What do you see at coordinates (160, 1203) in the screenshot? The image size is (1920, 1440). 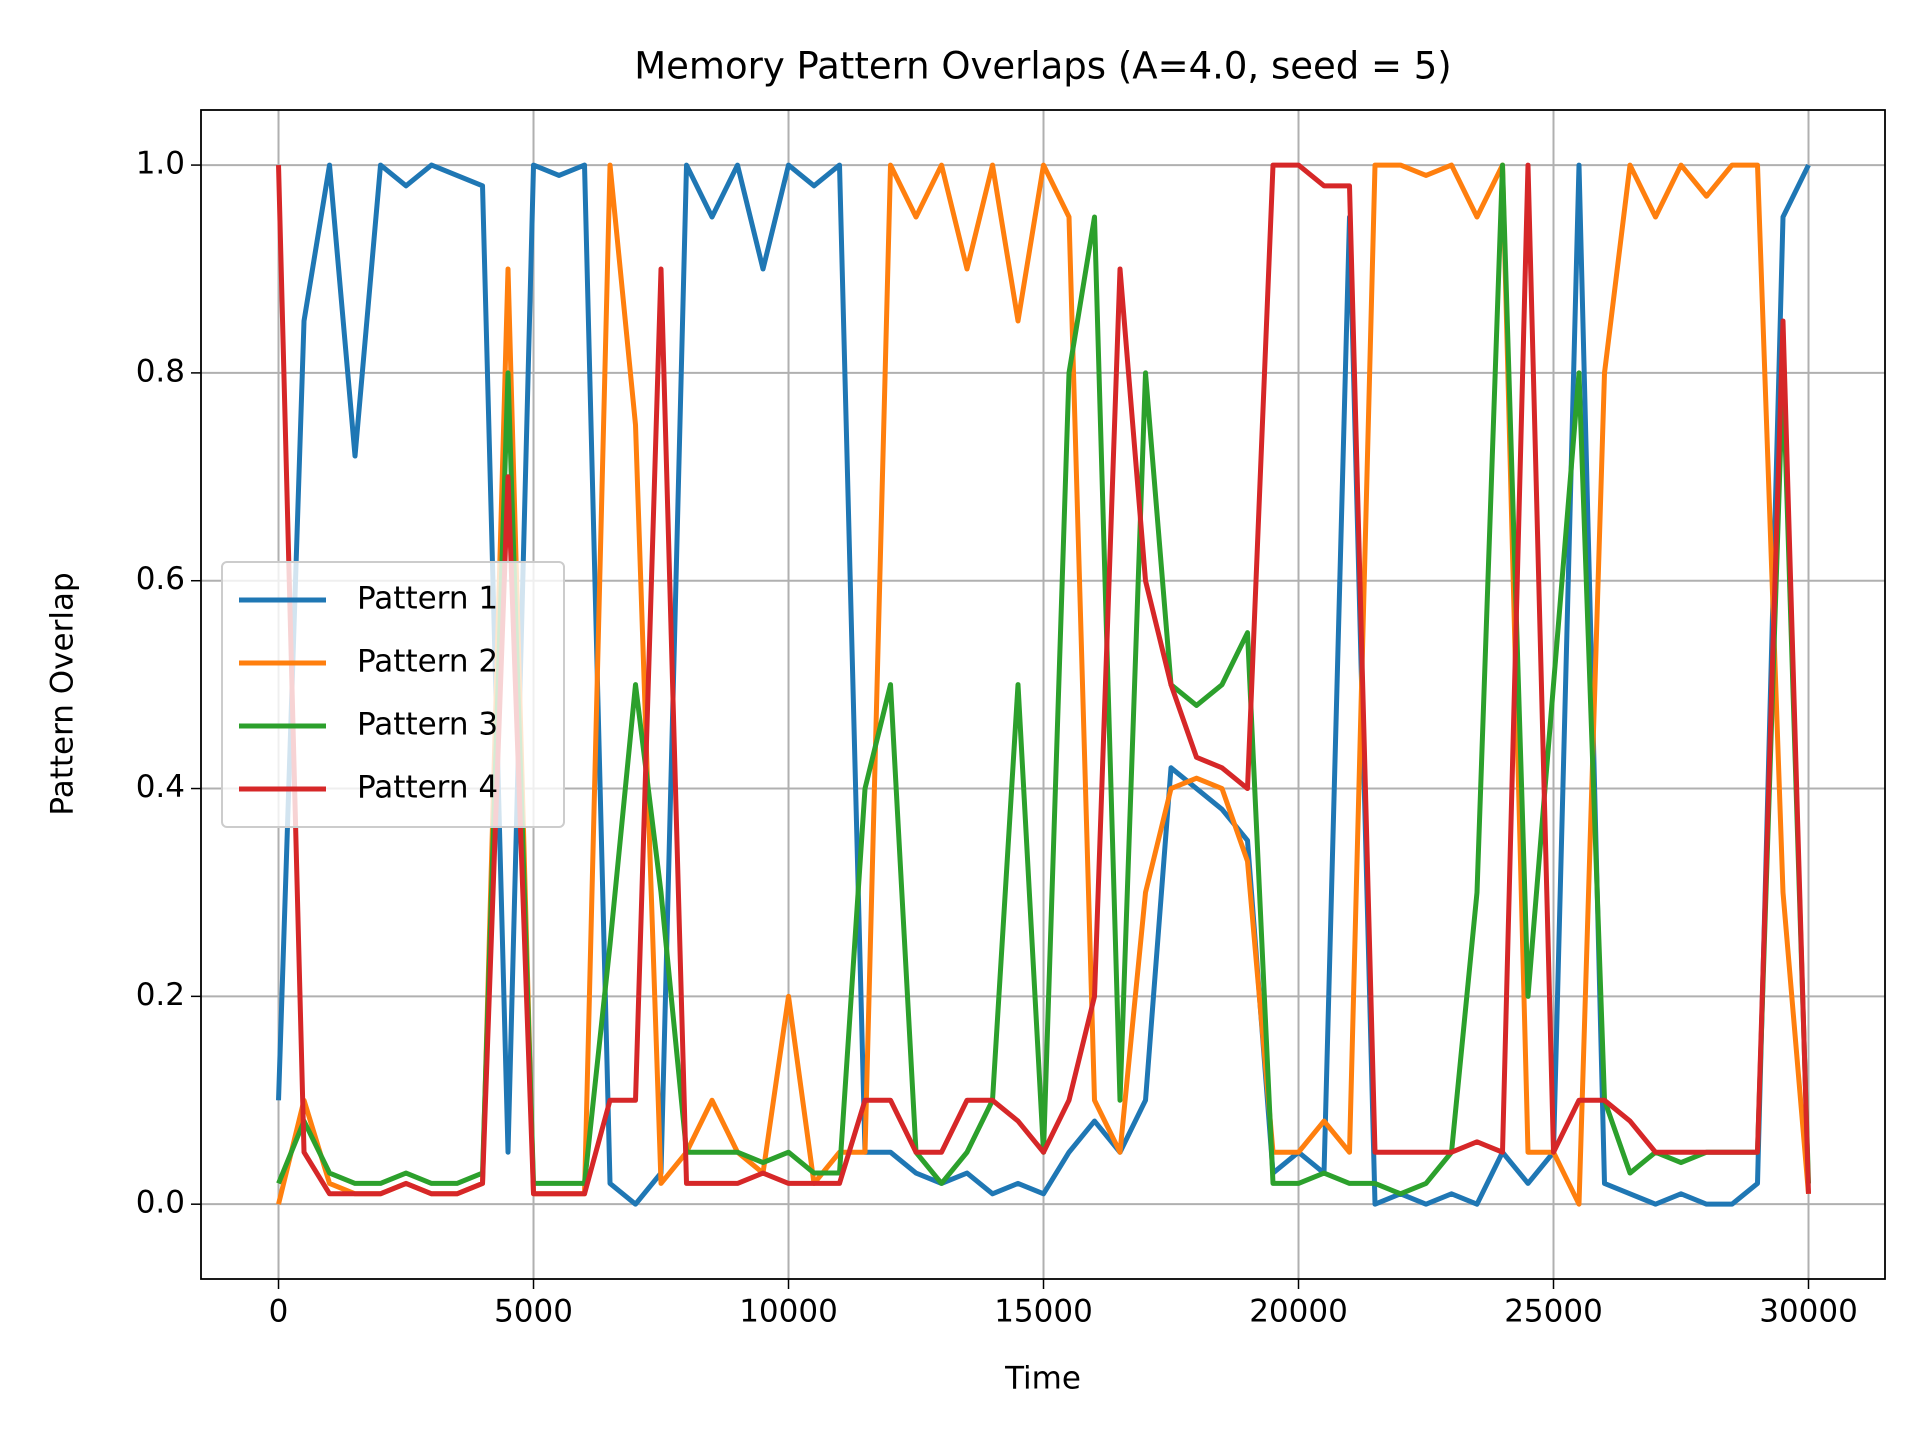 I see `y-tick-label: 0.0` at bounding box center [160, 1203].